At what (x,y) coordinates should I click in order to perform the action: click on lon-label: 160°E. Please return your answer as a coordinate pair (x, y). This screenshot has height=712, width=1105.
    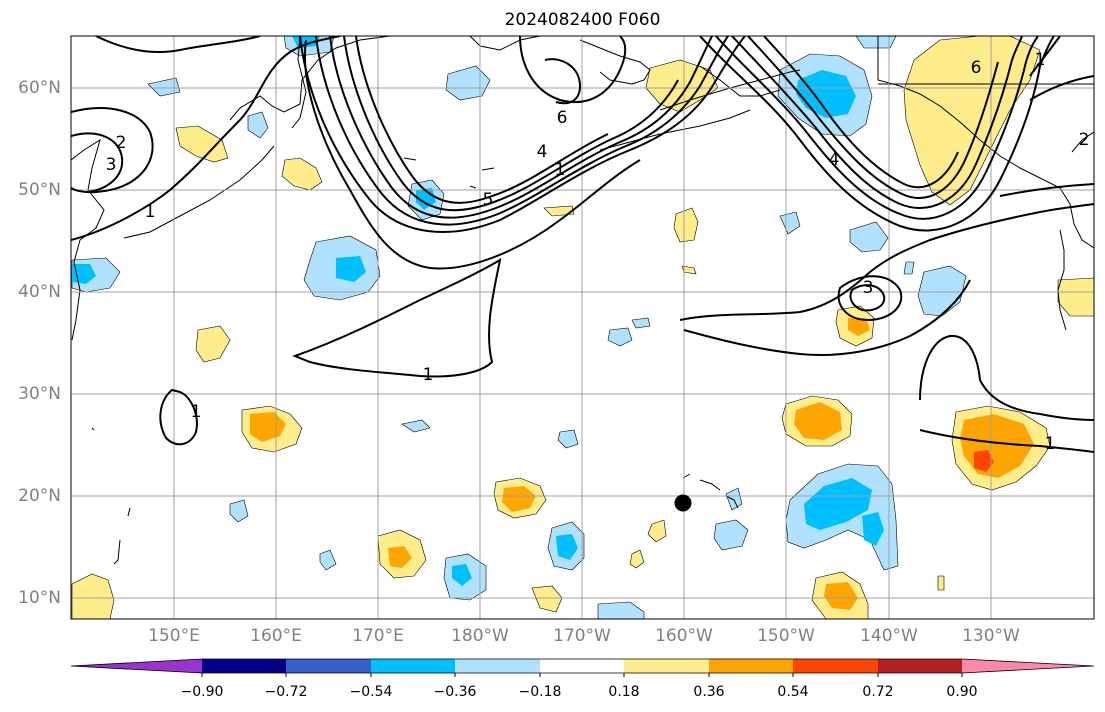
    Looking at the image, I should click on (276, 636).